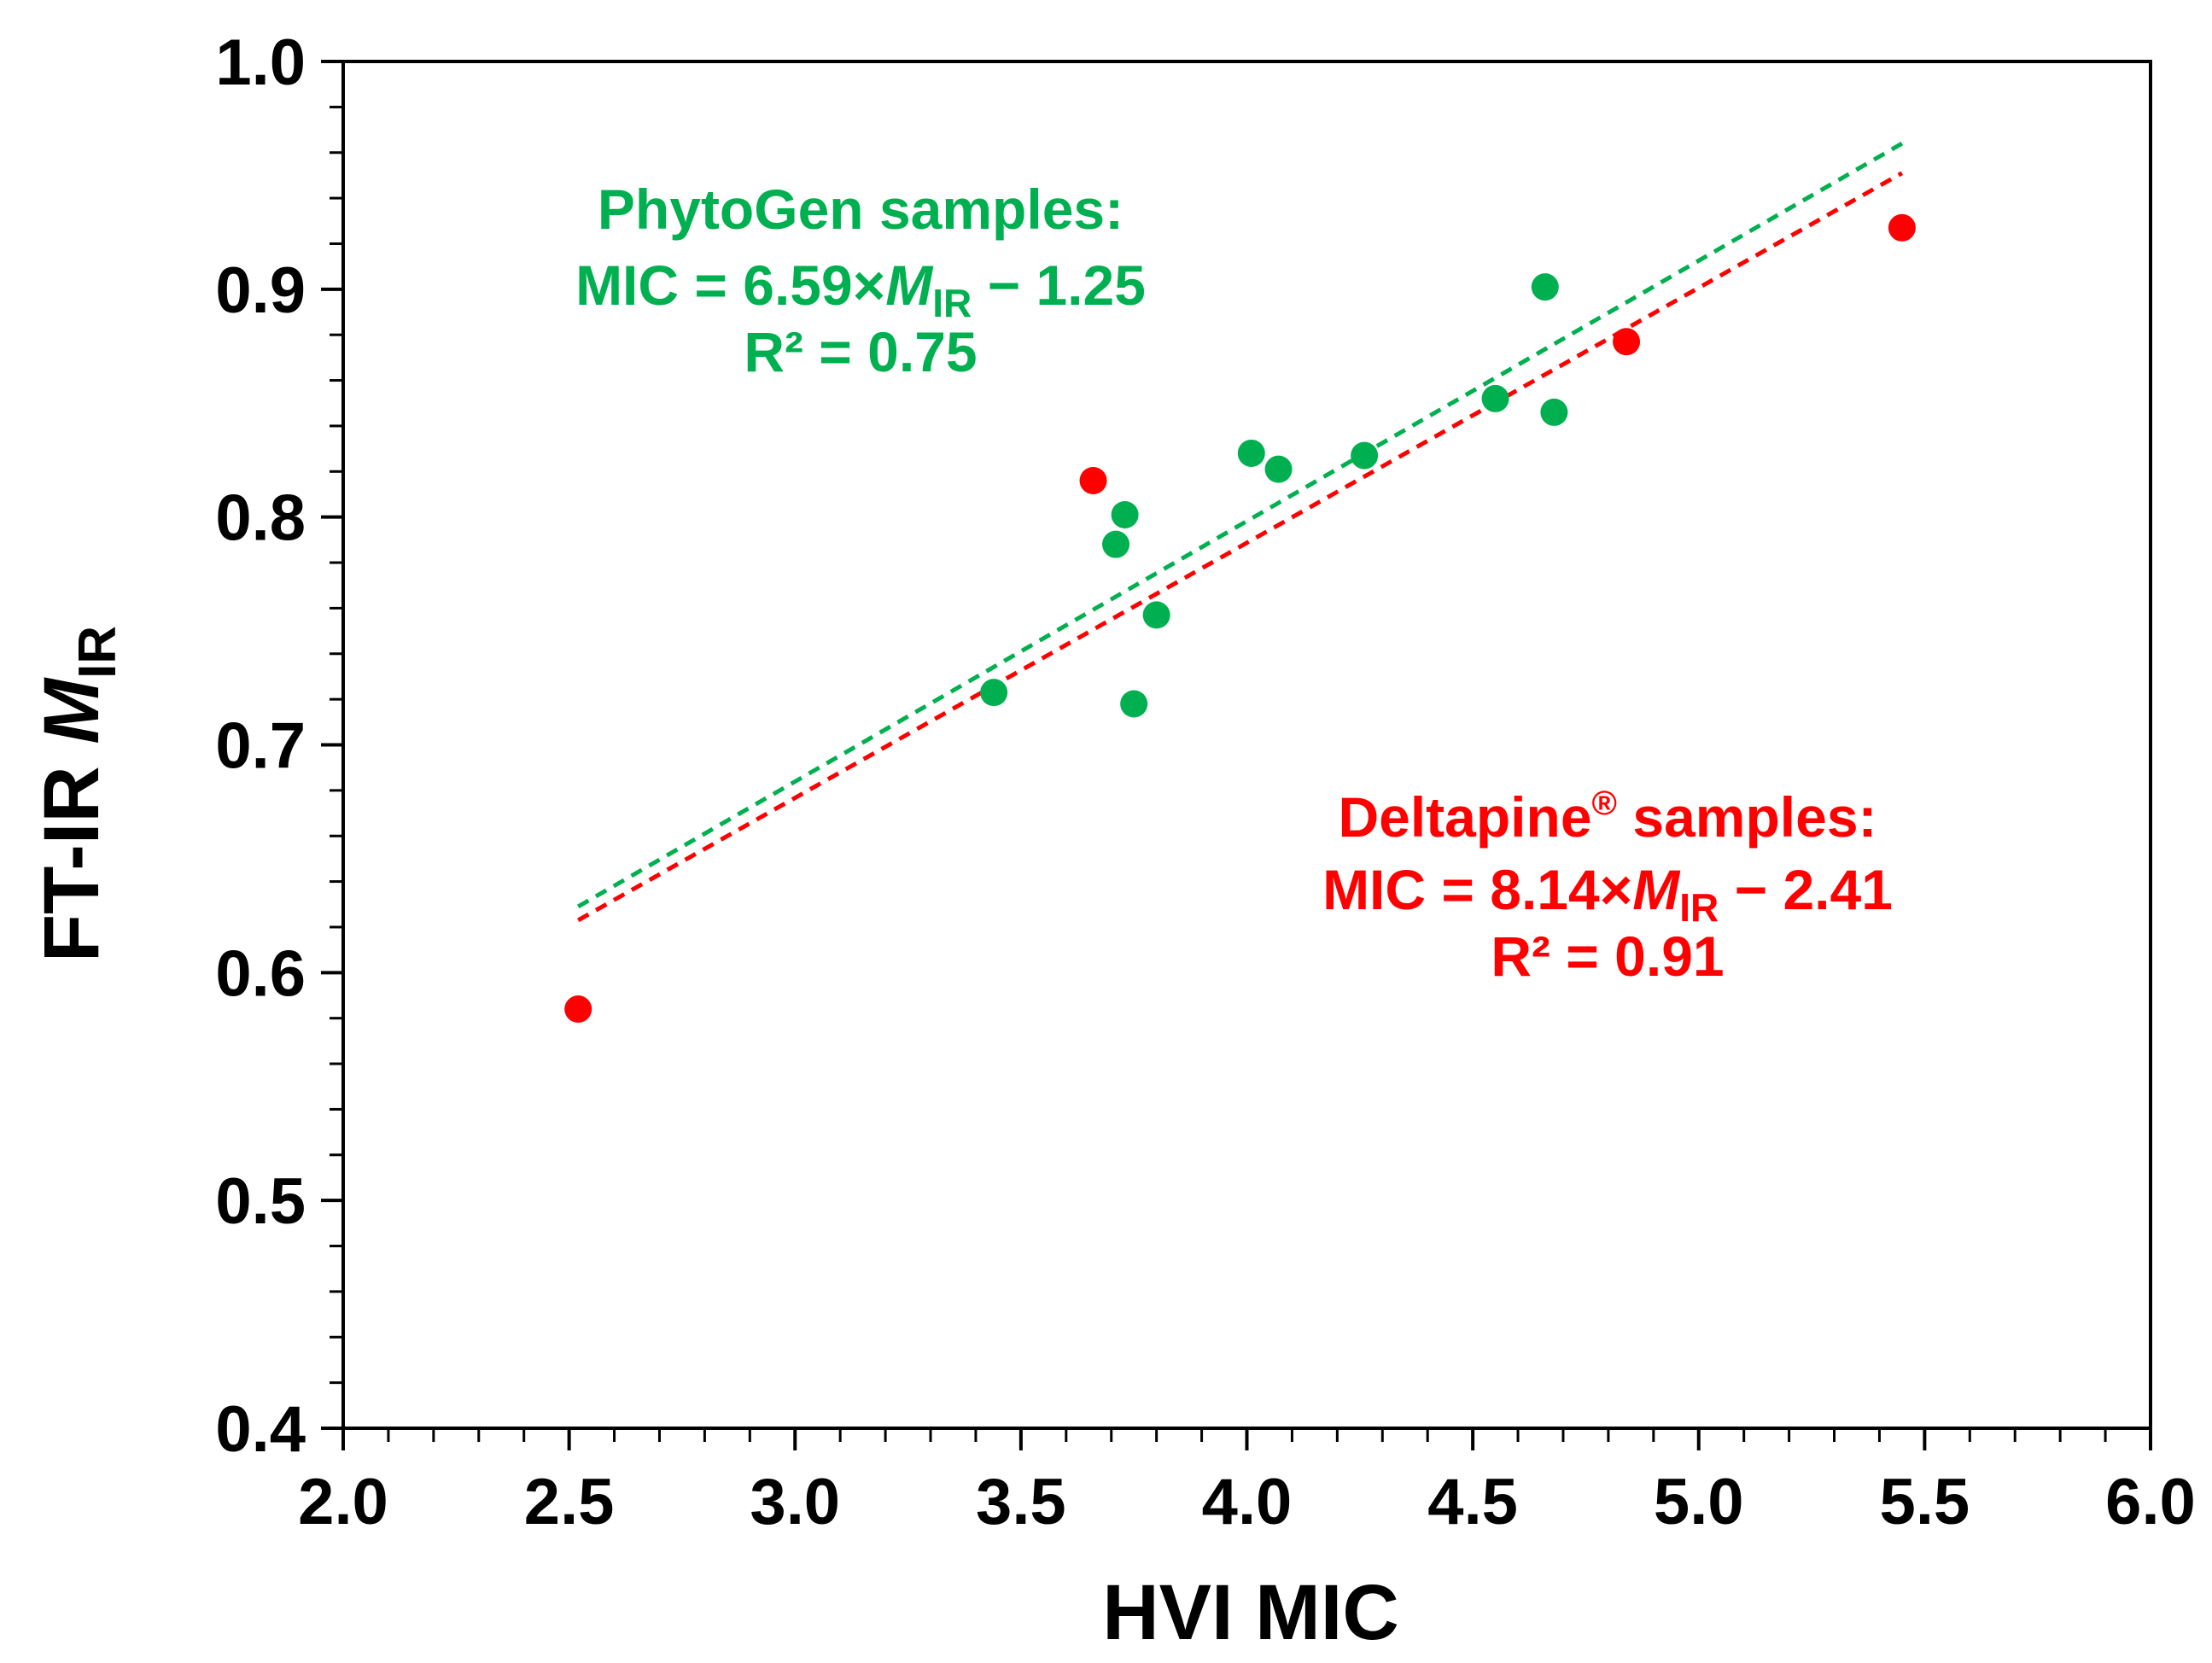 The image size is (2212, 1663). I want to click on y-tick-labels: 0.4 0.5 0.6 0.7 0.8 0.9 1.0, so click(261, 746).